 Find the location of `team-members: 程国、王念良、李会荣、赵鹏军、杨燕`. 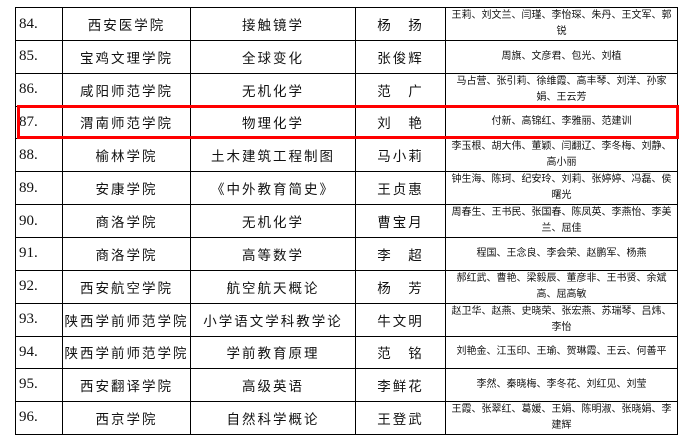

team-members: 程国、王念良、李会荣、赵鹏军、杨燕 is located at coordinates (561, 254).